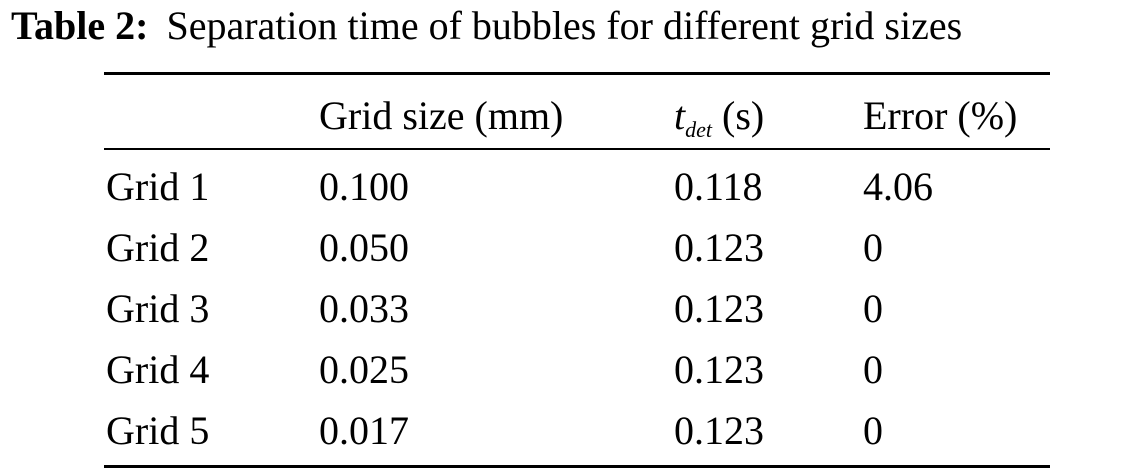 Image resolution: width=1142 pixels, height=475 pixels. Describe the element at coordinates (898, 186) in the screenshot. I see `cell-error: 4.06` at that location.